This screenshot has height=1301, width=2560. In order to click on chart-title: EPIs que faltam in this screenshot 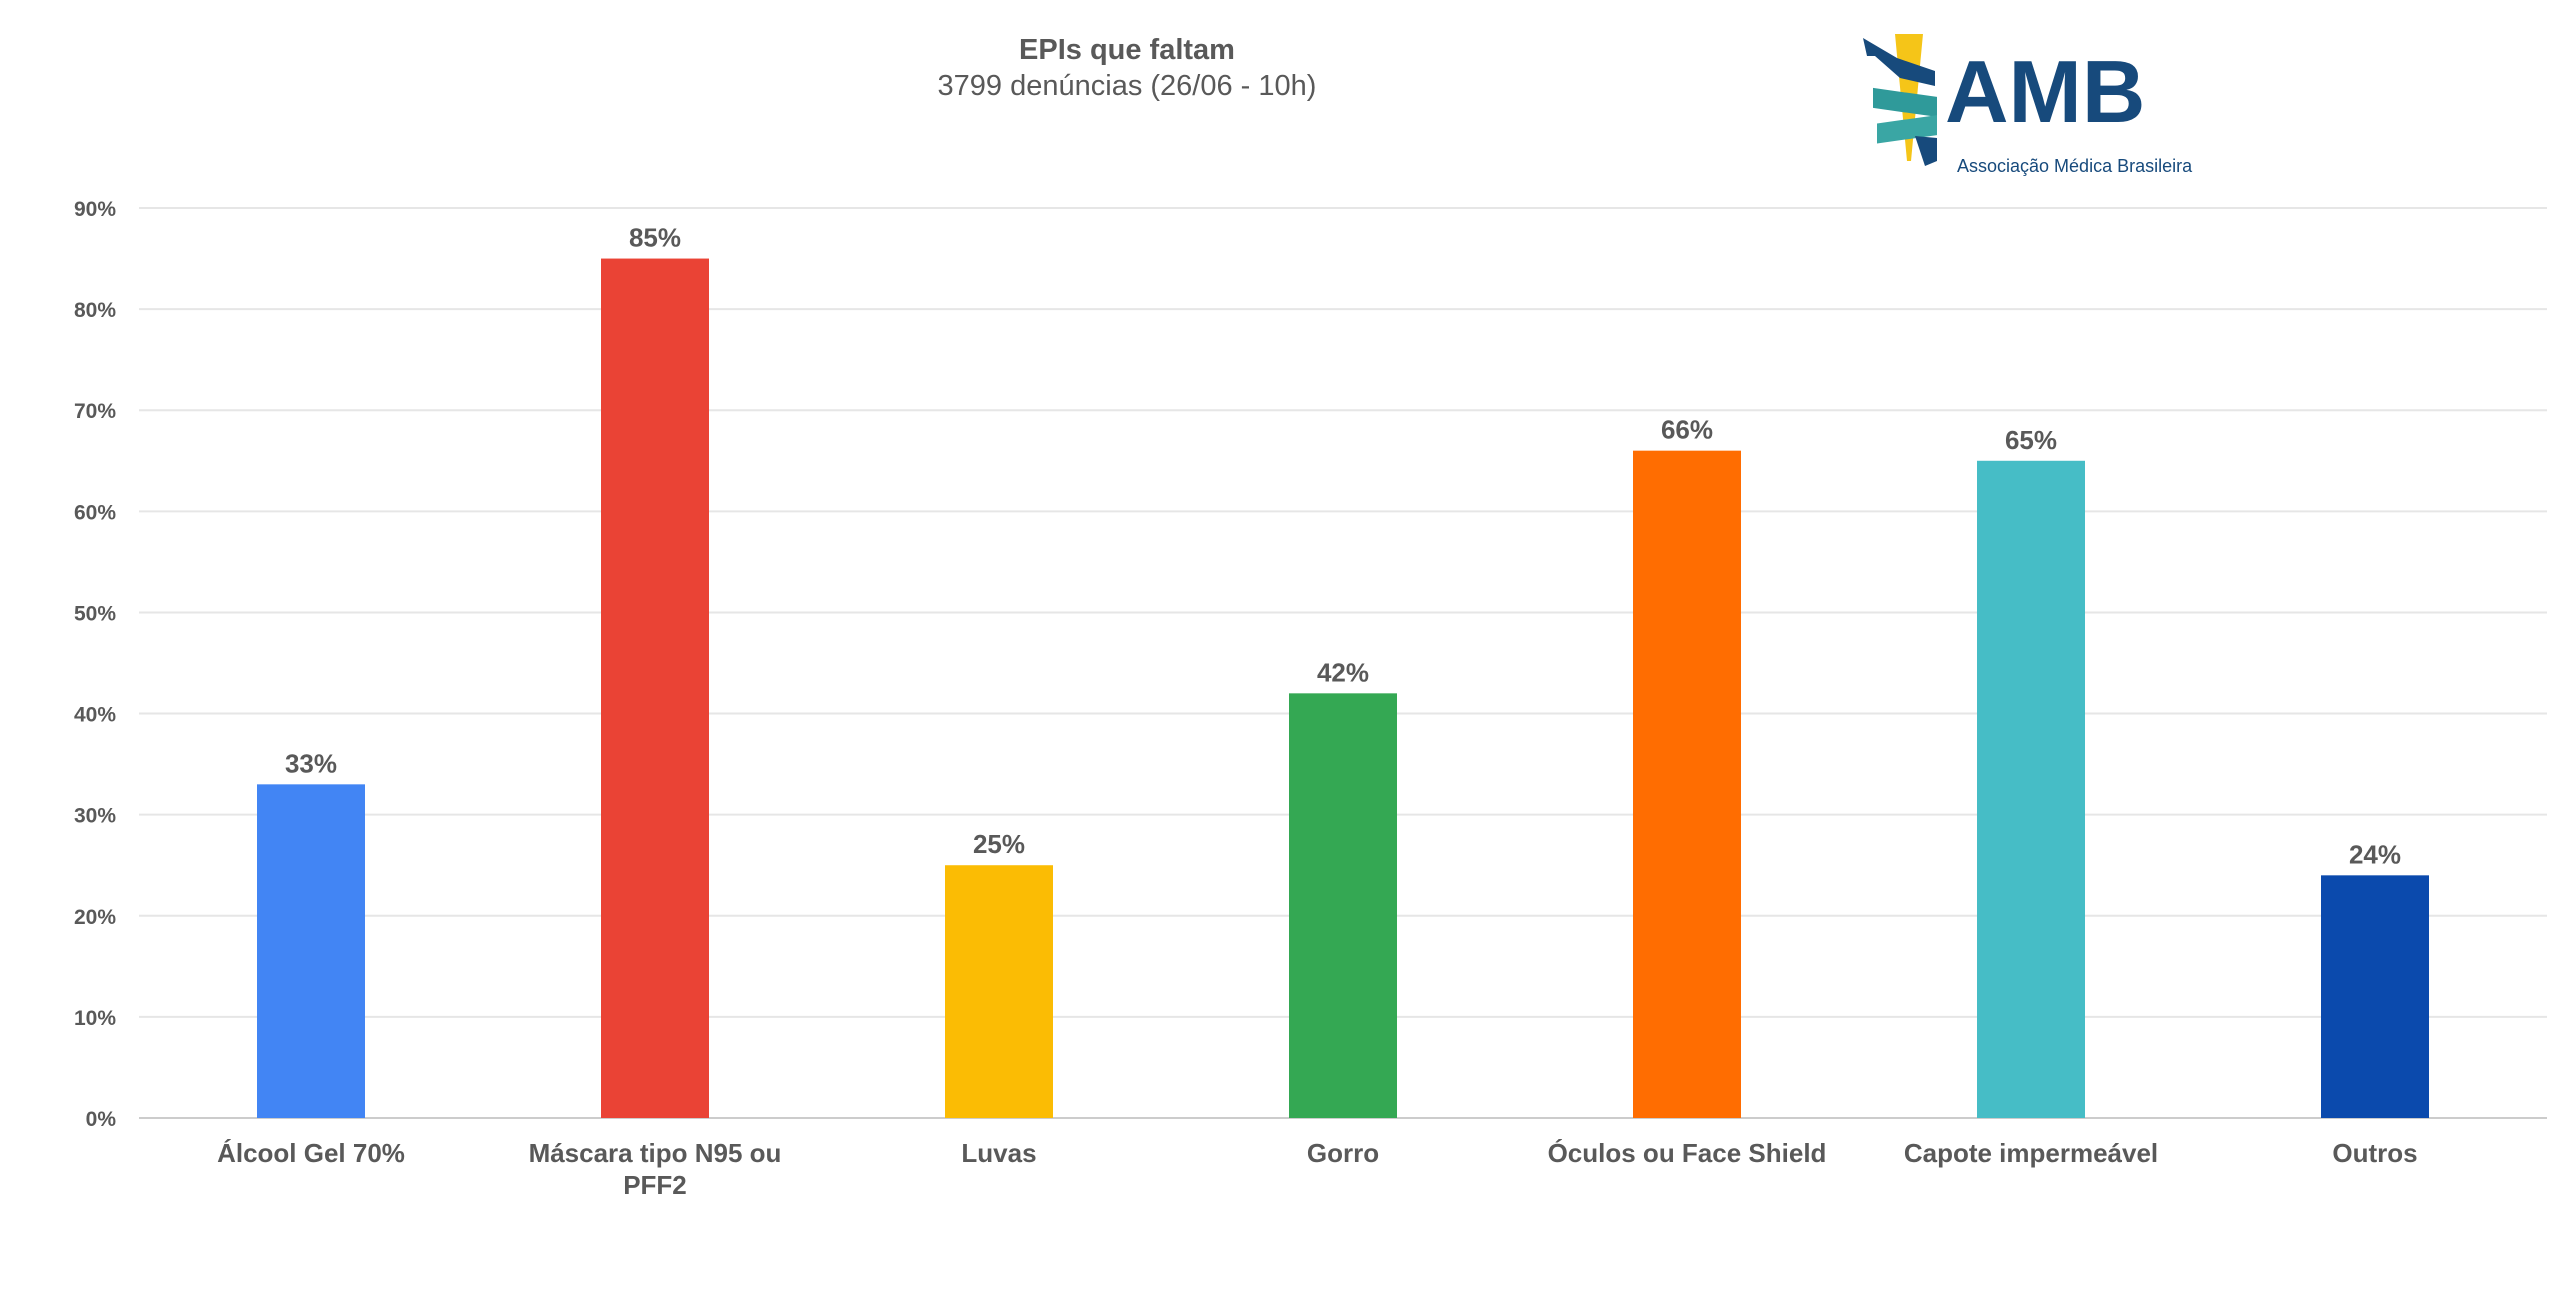, I will do `click(1127, 50)`.